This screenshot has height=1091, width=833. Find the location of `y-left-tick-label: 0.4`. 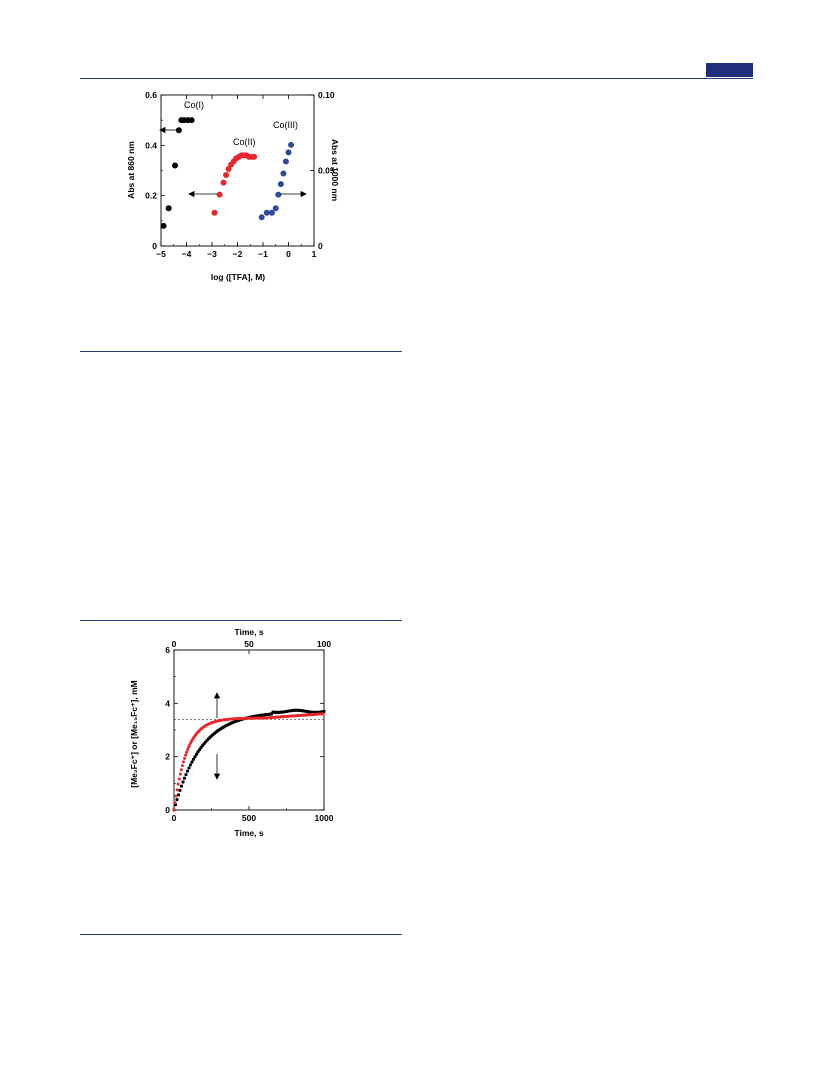

y-left-tick-label: 0.4 is located at coordinates (151, 145).